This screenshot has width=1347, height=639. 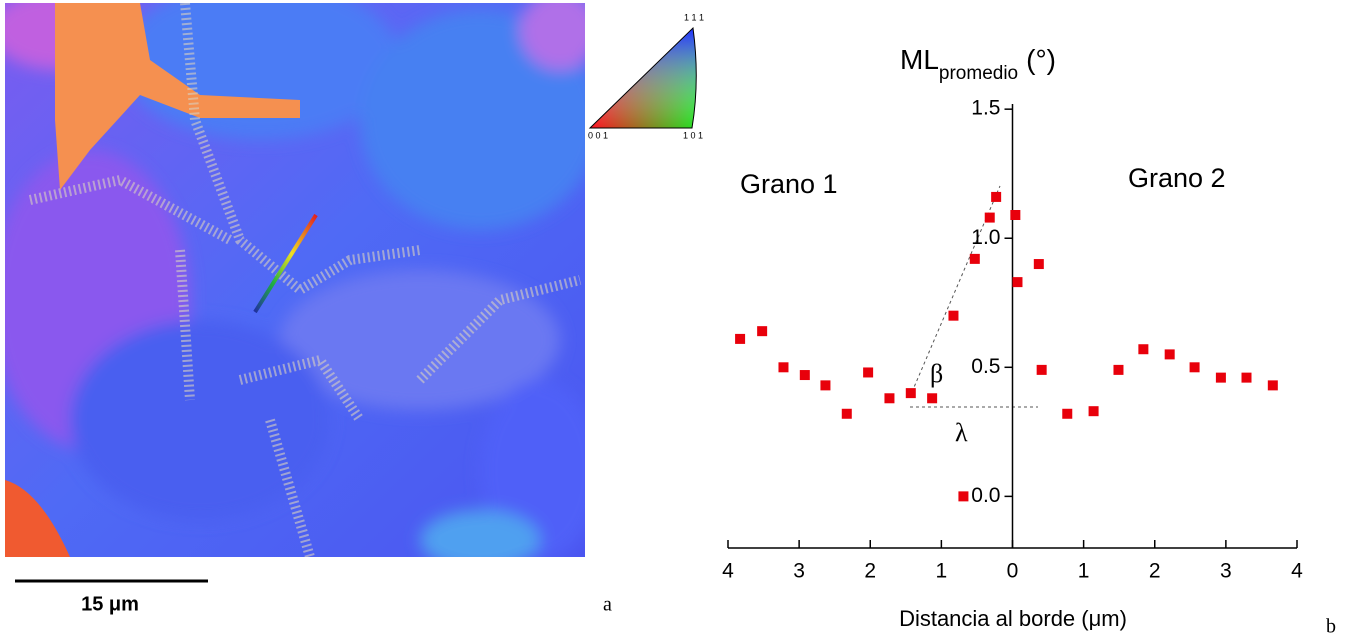 What do you see at coordinates (978, 64) in the screenshot?
I see `chart-title: MLpromedio (°)` at bounding box center [978, 64].